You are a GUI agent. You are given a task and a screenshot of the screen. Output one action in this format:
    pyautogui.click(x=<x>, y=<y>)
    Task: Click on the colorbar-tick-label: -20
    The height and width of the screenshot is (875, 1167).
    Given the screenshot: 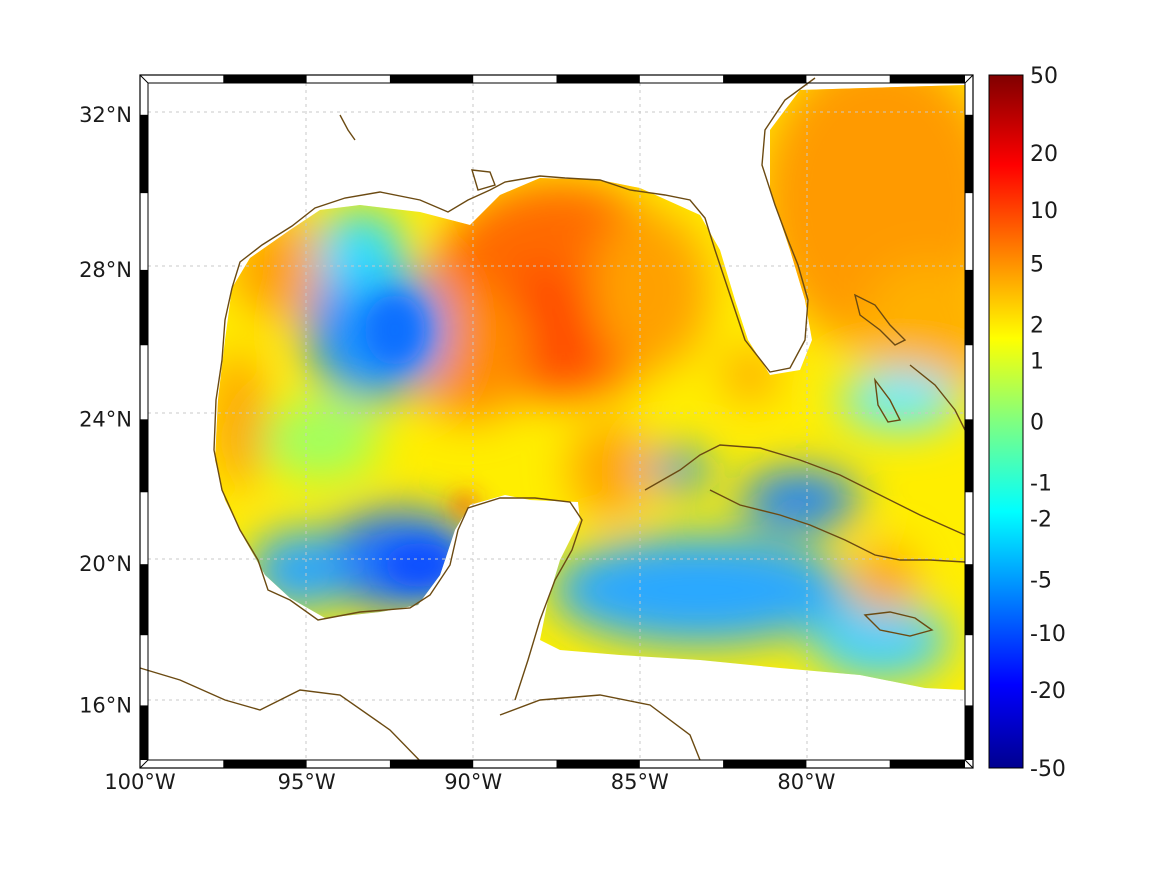 What is the action you would take?
    pyautogui.click(x=1048, y=691)
    